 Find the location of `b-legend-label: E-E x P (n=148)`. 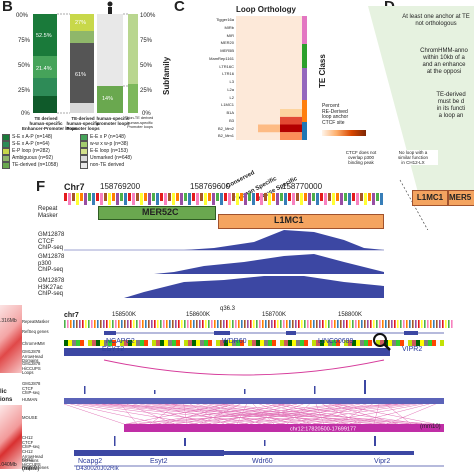

b-legend-label: E-E x P (n=148) is located at coordinates (108, 137).